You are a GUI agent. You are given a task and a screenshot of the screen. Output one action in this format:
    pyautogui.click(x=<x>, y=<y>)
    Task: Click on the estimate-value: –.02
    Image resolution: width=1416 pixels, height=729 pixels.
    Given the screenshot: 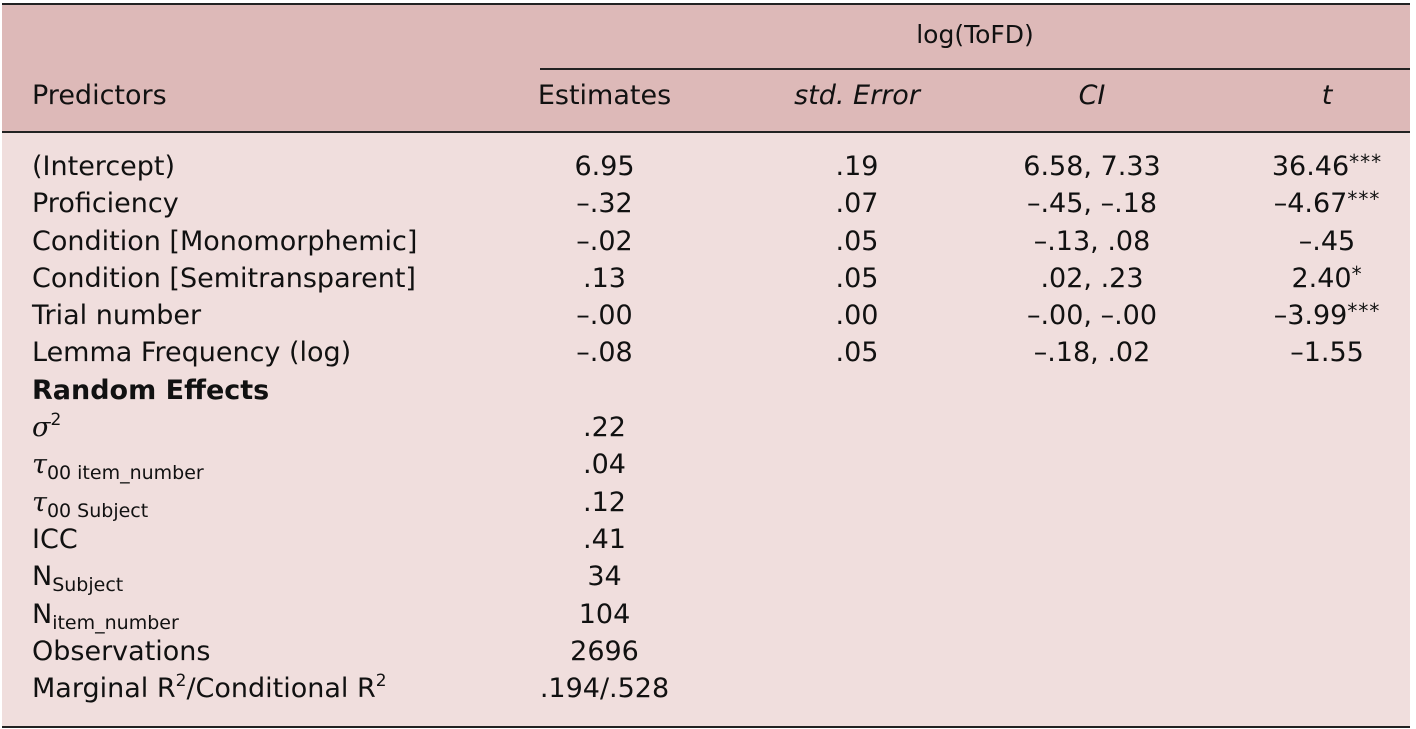 What is the action you would take?
    pyautogui.click(x=604, y=241)
    